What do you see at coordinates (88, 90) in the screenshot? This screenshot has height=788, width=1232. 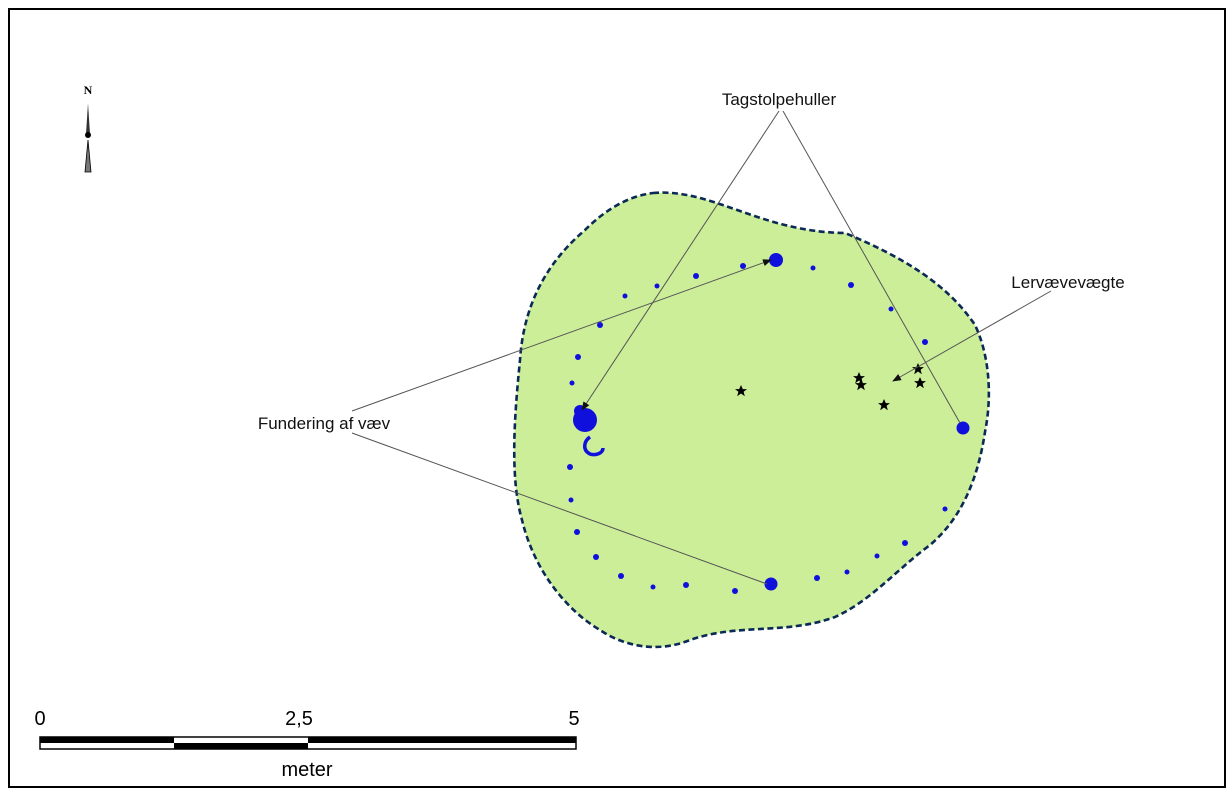 I see `north-label: N` at bounding box center [88, 90].